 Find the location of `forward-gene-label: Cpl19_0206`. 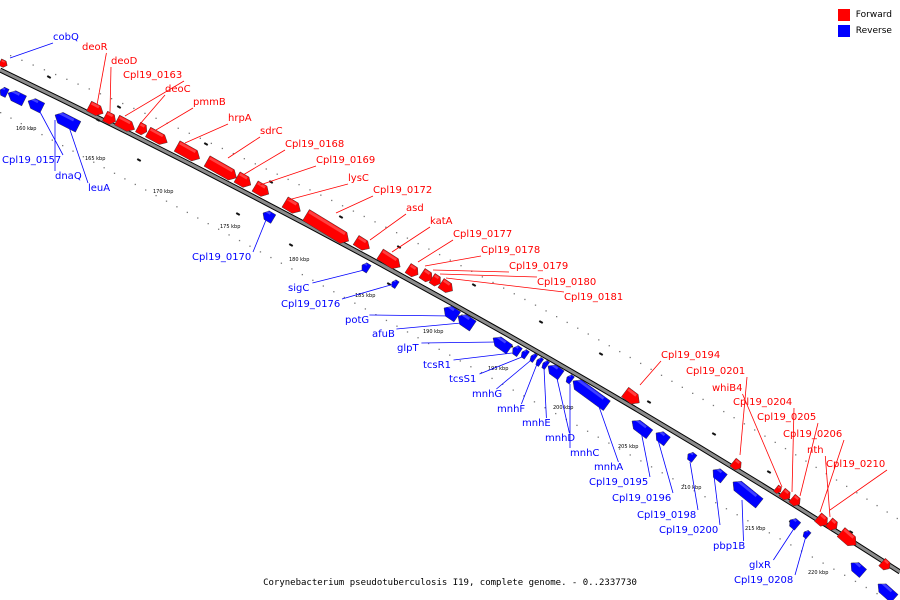

forward-gene-label: Cpl19_0206 is located at coordinates (812, 434).